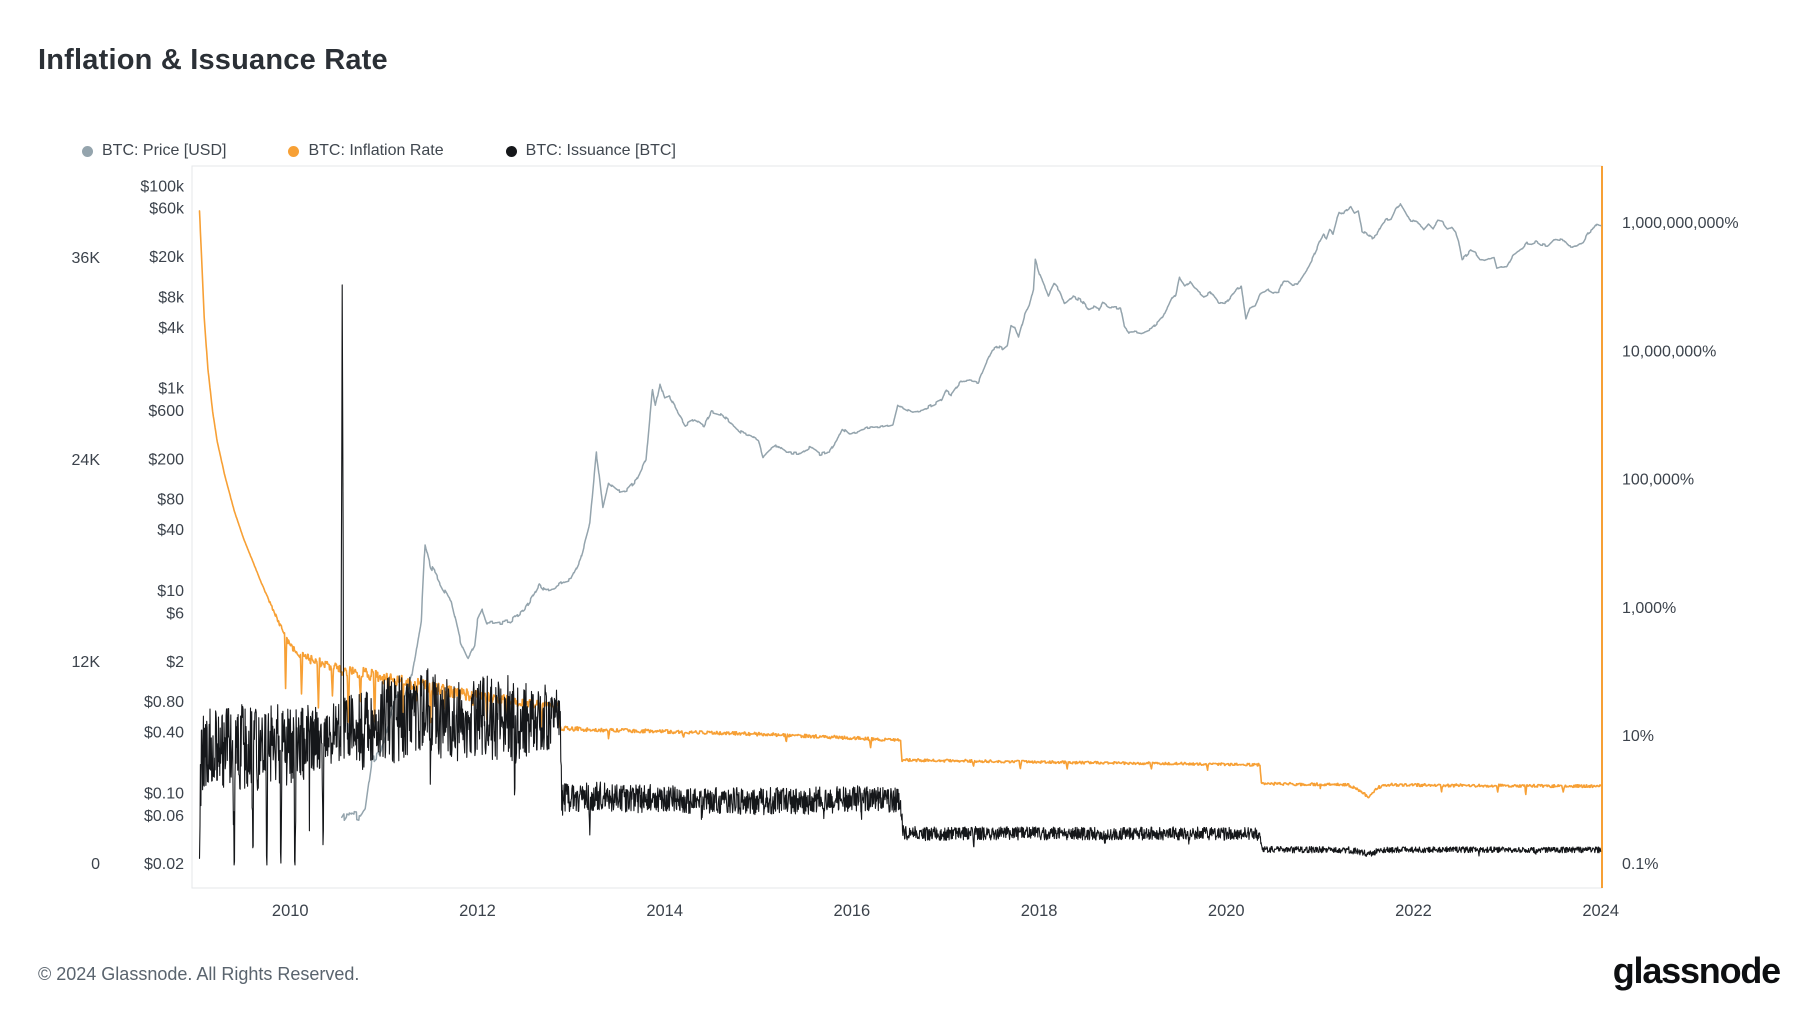  Describe the element at coordinates (86, 258) in the screenshot. I see `y-tick-issuance: 36K` at that location.